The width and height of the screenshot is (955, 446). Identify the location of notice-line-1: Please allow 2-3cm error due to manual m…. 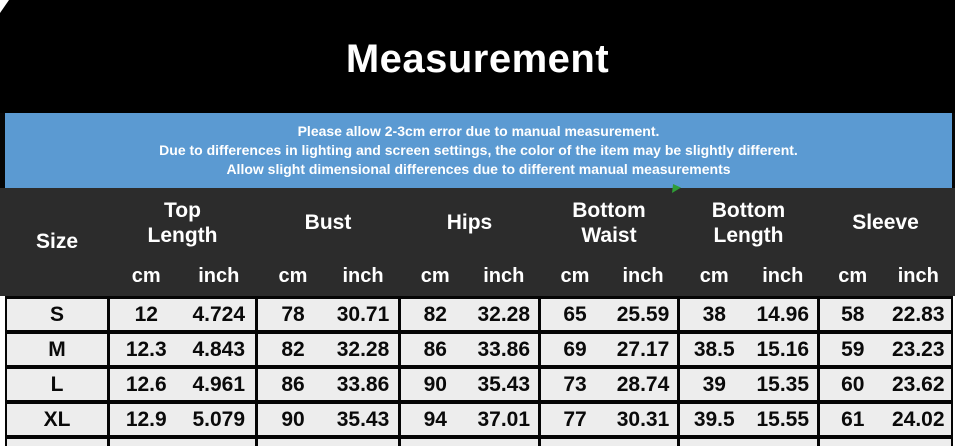
(478, 131).